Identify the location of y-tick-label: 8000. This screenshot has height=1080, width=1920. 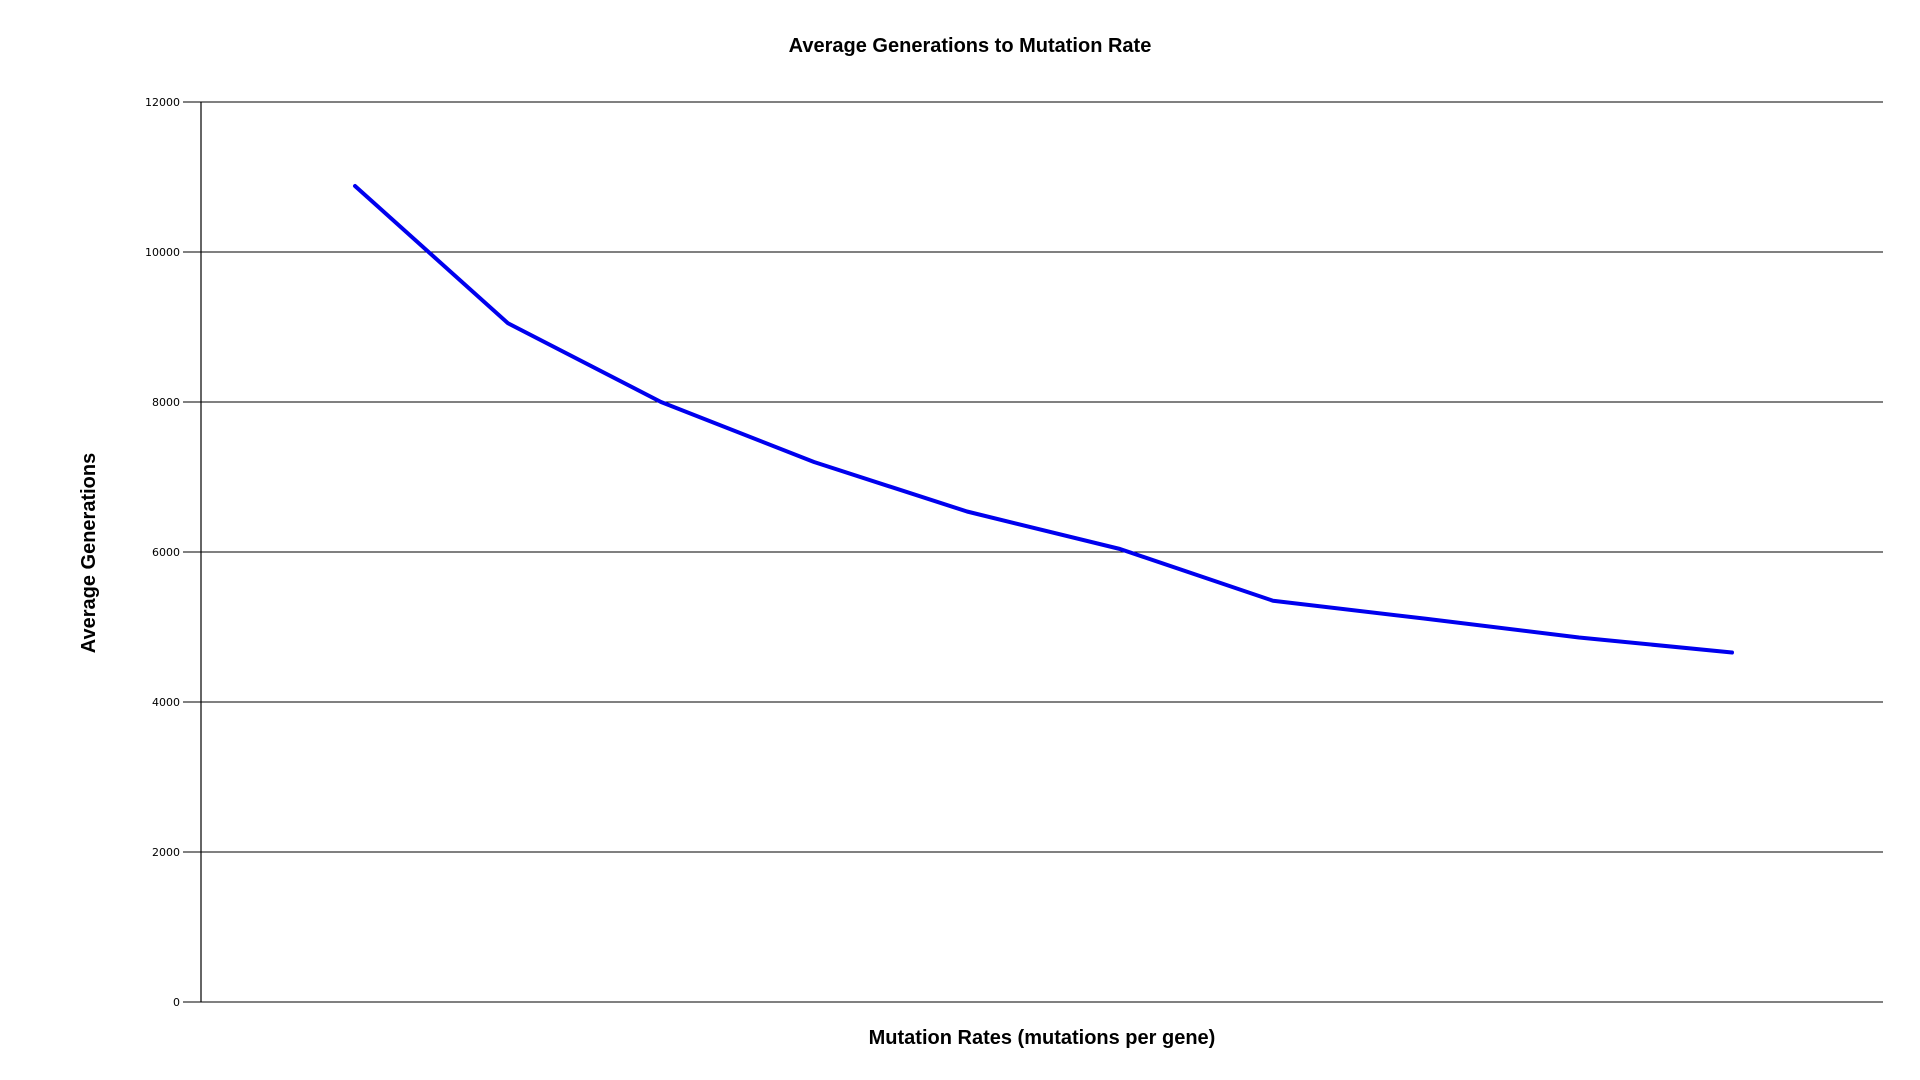
(166, 402).